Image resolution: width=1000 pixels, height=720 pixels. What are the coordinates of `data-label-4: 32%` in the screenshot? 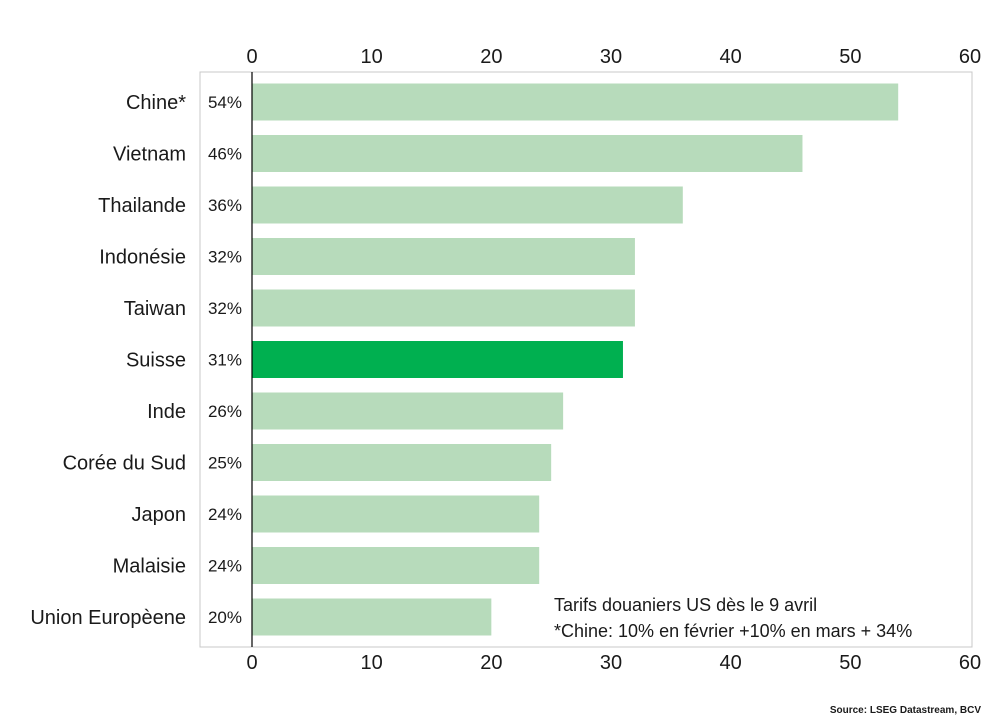 It's located at (225, 308).